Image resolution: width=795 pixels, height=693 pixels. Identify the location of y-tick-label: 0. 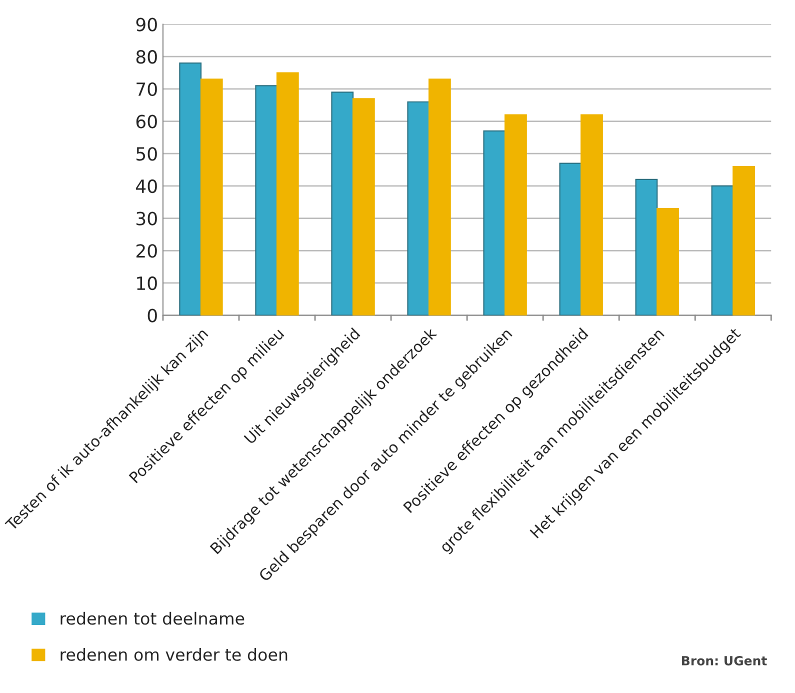
(152, 315).